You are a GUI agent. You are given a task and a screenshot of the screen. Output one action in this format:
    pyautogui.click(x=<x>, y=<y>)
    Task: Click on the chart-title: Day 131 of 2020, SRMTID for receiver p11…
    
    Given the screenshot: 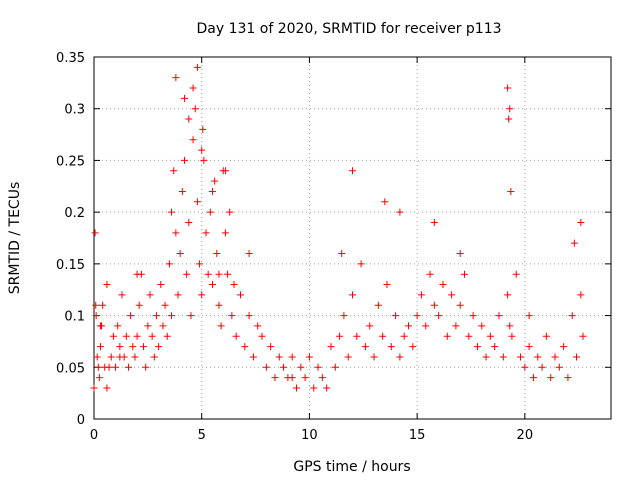 What is the action you would take?
    pyautogui.click(x=348, y=29)
    